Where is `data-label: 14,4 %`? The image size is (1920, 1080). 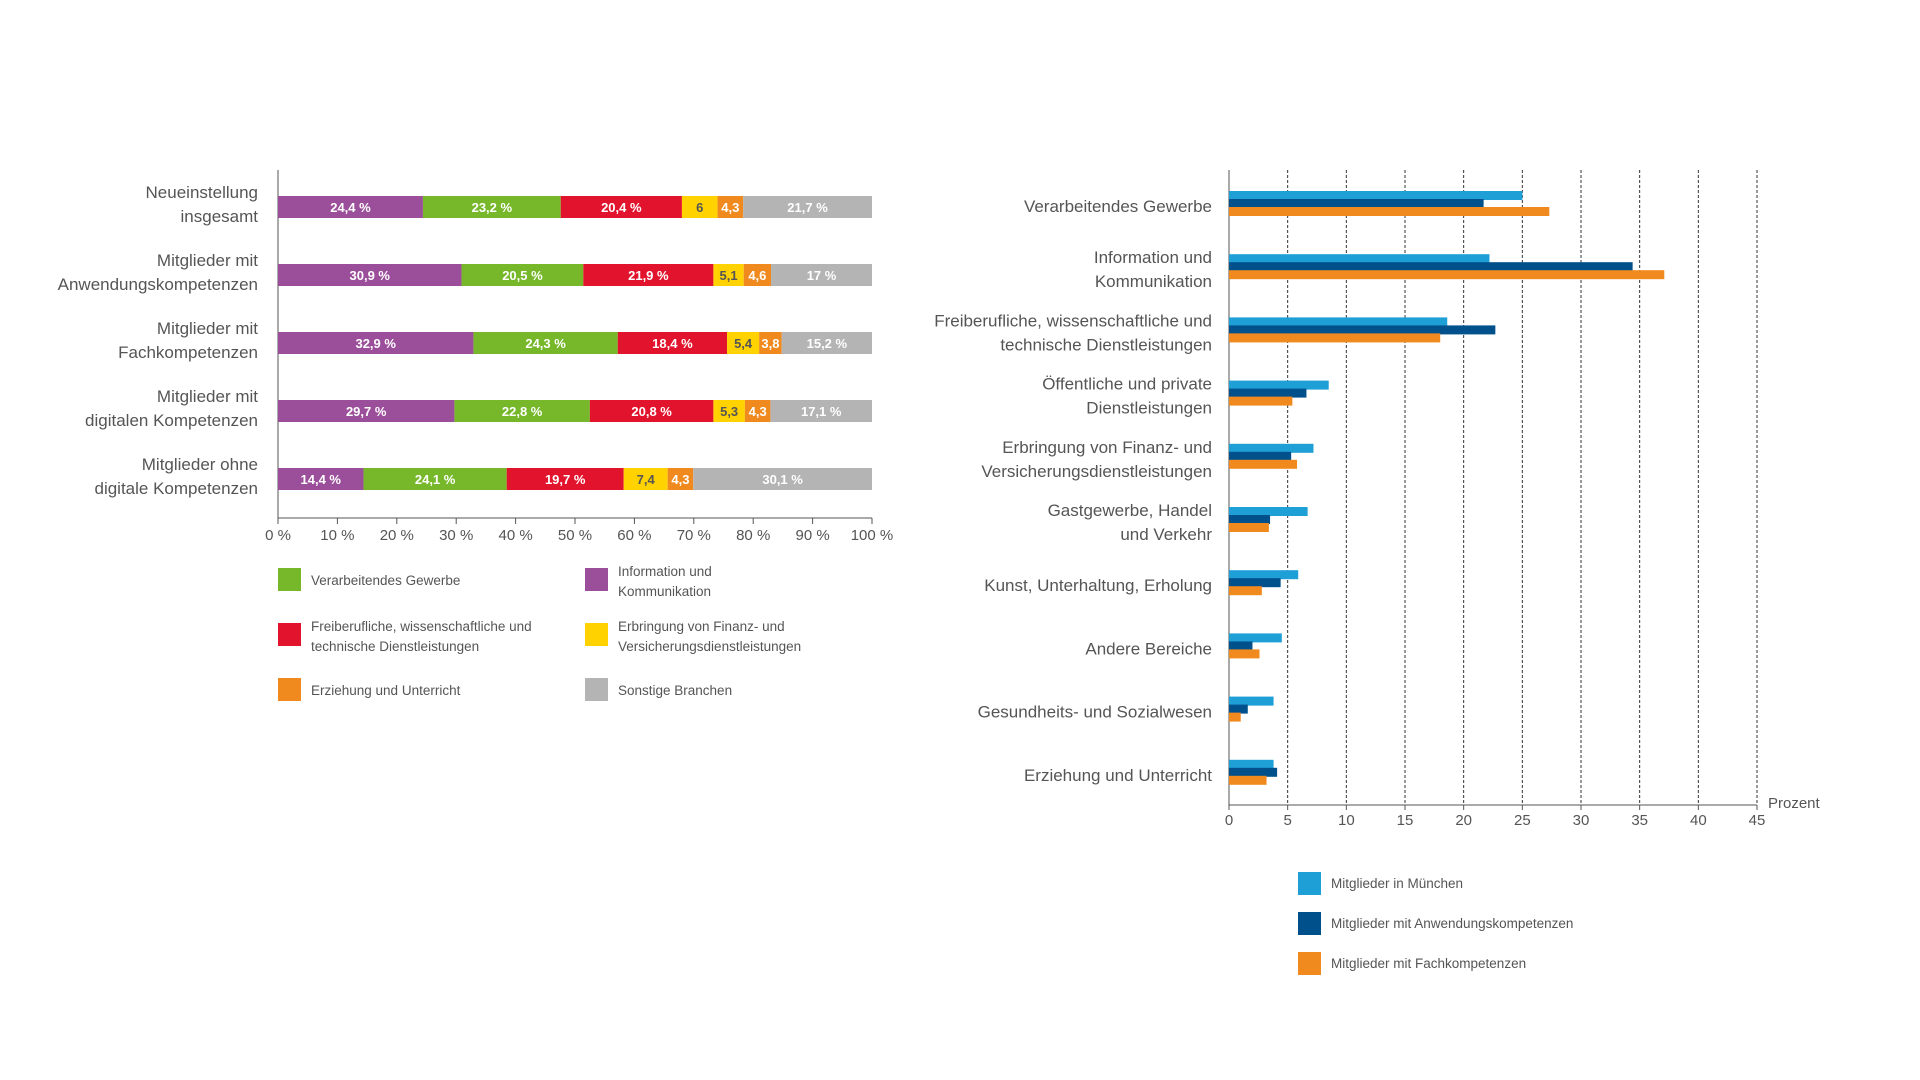
data-label: 14,4 % is located at coordinates (321, 479).